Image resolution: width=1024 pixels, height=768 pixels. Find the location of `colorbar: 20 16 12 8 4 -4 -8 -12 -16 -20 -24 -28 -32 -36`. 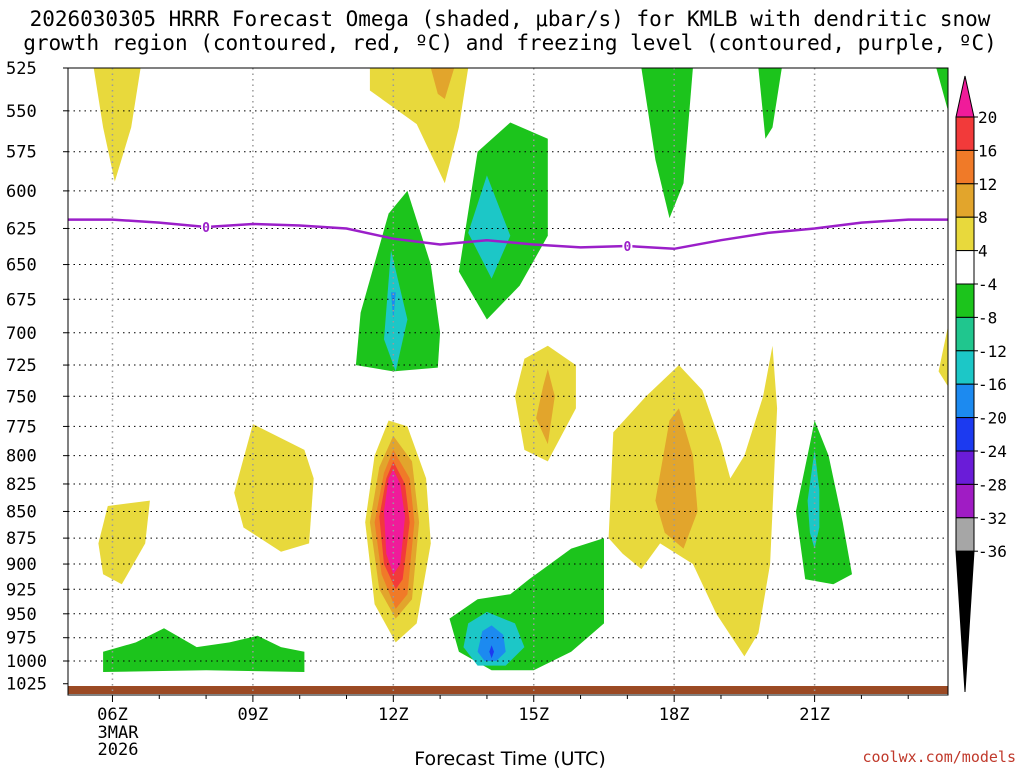

colorbar: 20 16 12 8 4 -4 -8 -12 -16 -20 -24 -28 -32 -36 is located at coordinates (981, 384).